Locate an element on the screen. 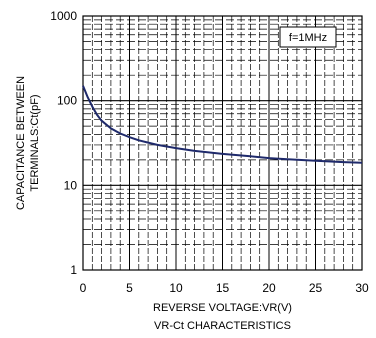 This screenshot has height=338, width=376. chart-title: VR-Ct CHARACTERISTICS is located at coordinates (222, 326).